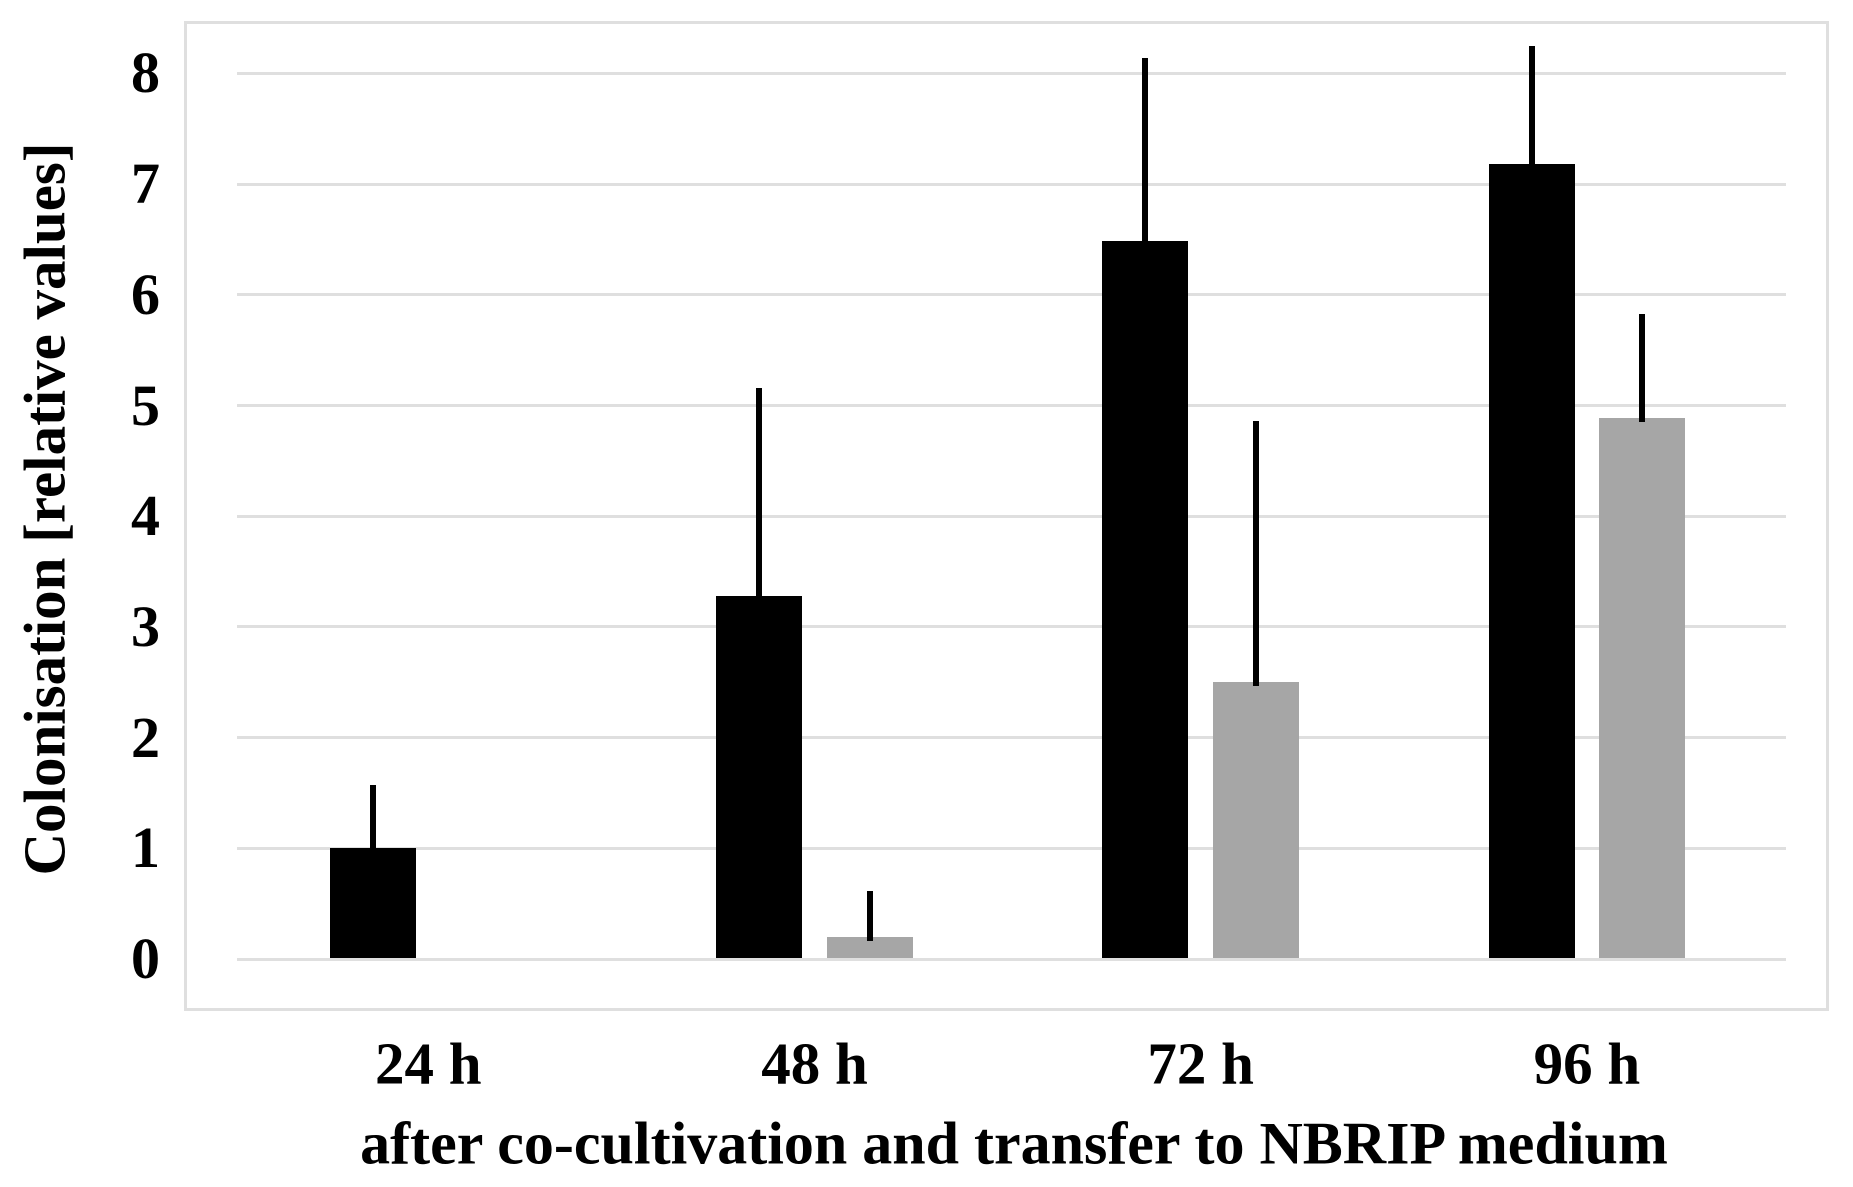  What do you see at coordinates (145, 294) in the screenshot?
I see `y-tick-label-6: 6` at bounding box center [145, 294].